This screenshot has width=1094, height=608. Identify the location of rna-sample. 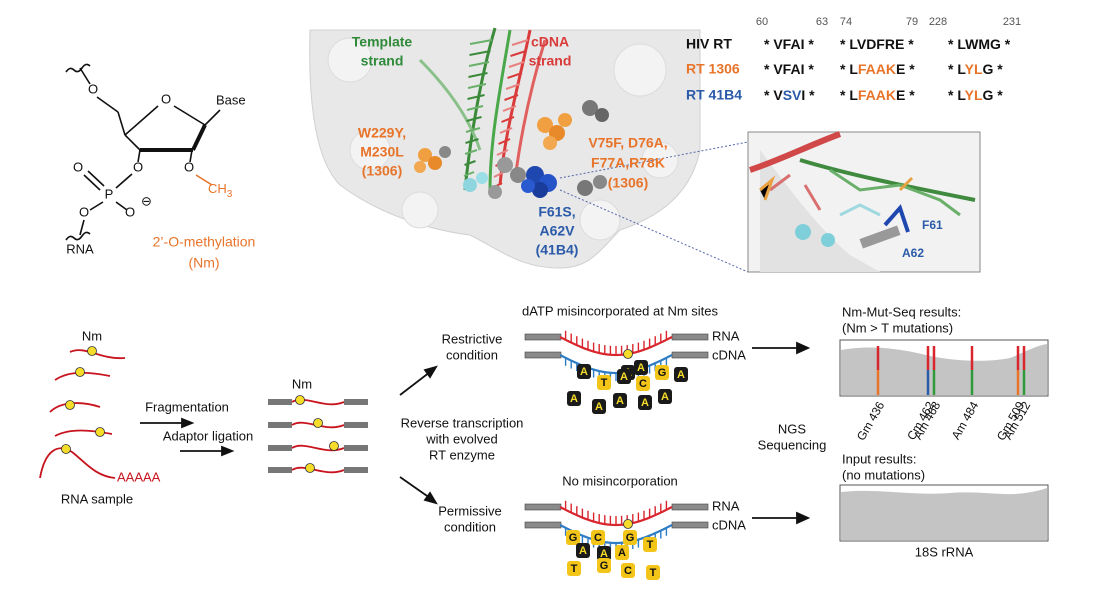
(75, 407).